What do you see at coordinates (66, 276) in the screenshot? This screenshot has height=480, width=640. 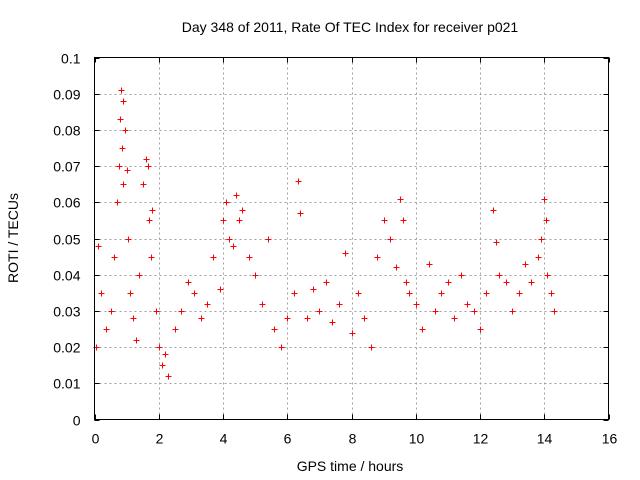 I see `y-tick-label: 0.04` at bounding box center [66, 276].